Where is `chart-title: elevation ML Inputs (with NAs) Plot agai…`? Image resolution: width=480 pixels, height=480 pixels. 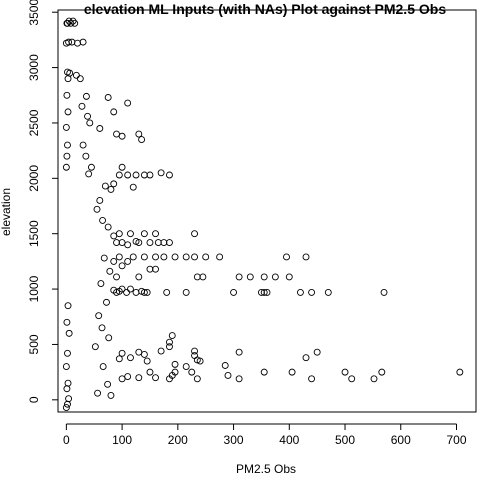 chart-title: elevation ML Inputs (with NAs) Plot agai… is located at coordinates (265, 9).